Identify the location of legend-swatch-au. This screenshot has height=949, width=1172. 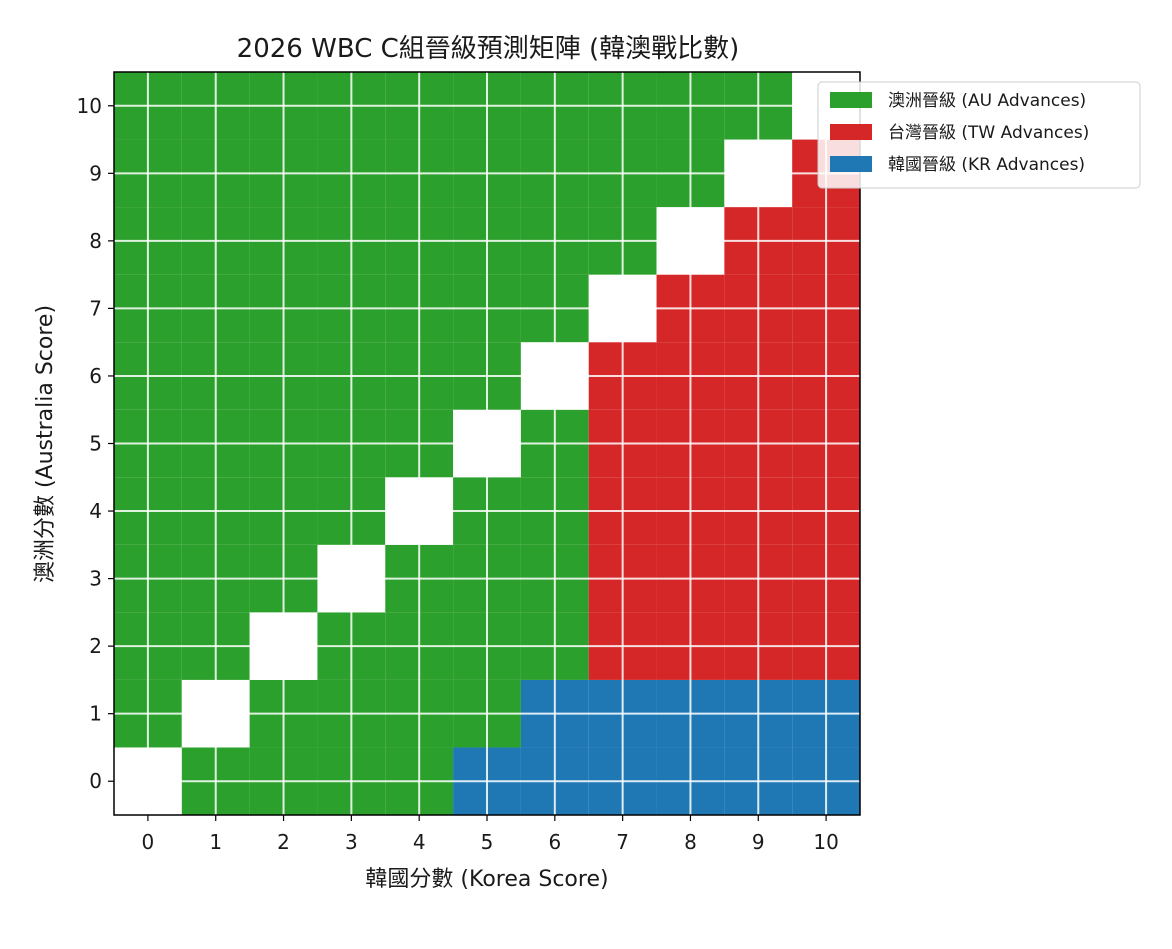
(851, 100).